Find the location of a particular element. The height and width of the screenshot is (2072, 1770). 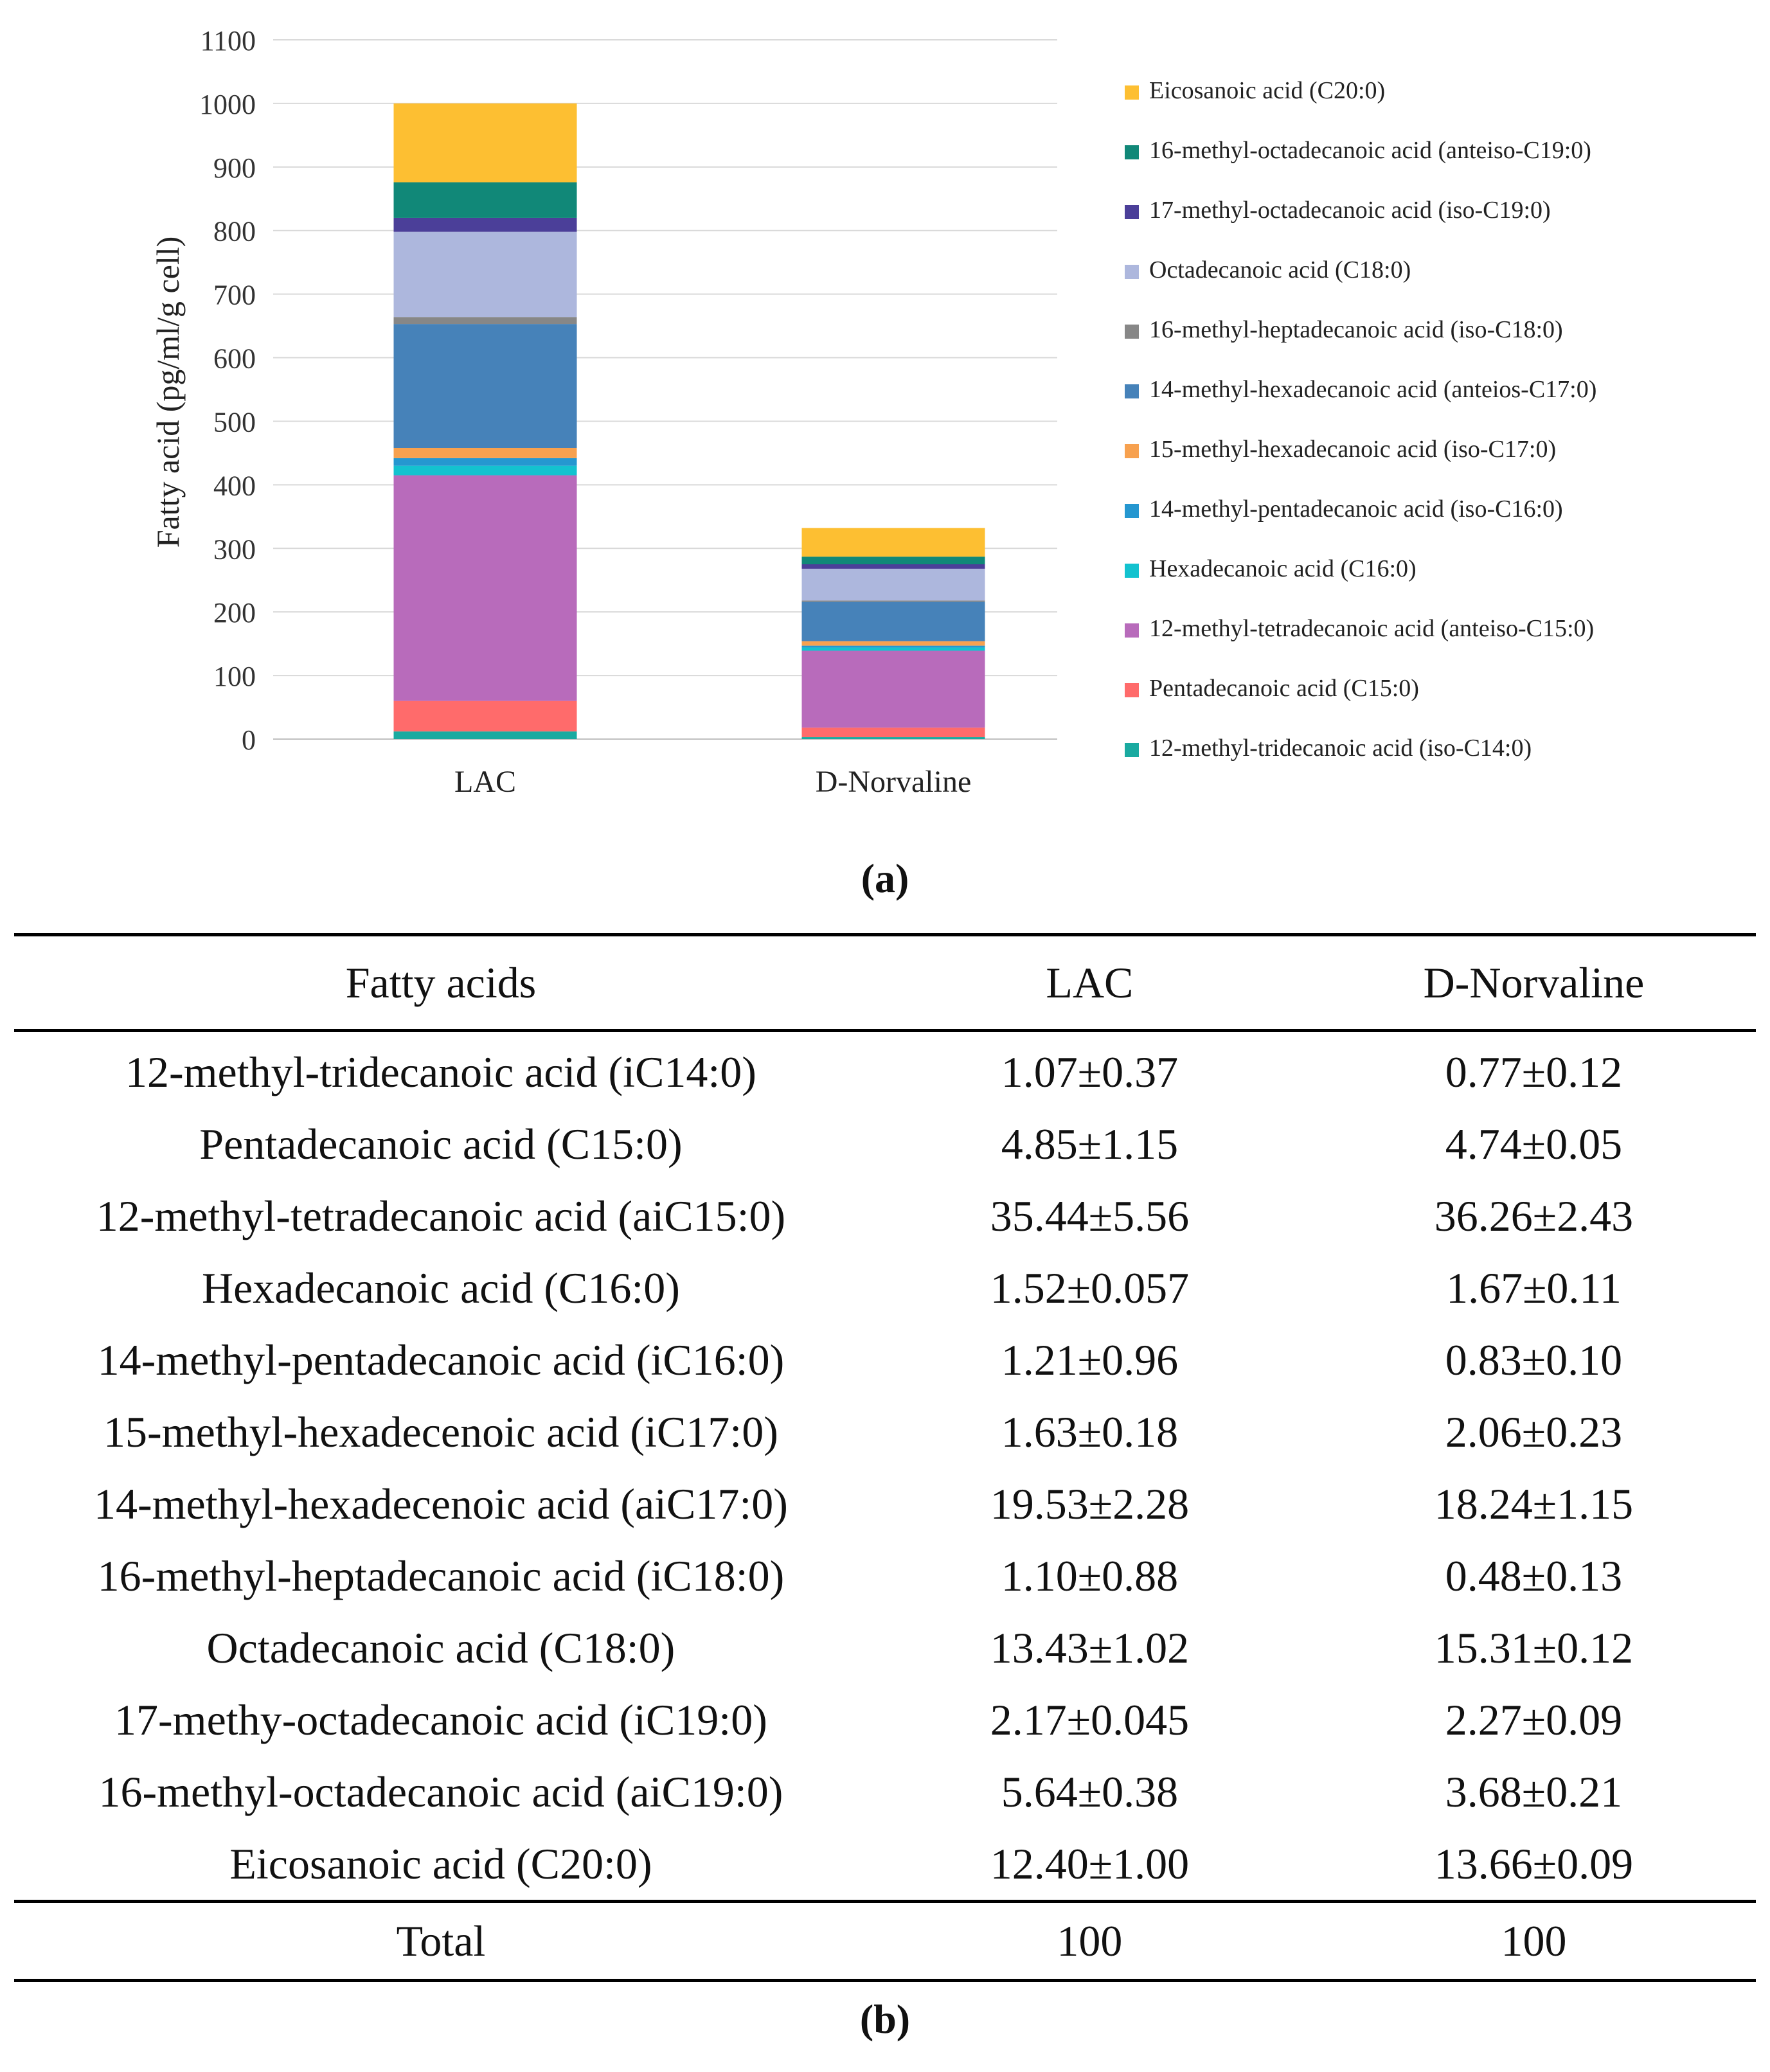

table-header-row: Fatty acids LAC D-Norvaline is located at coordinates (885, 982).